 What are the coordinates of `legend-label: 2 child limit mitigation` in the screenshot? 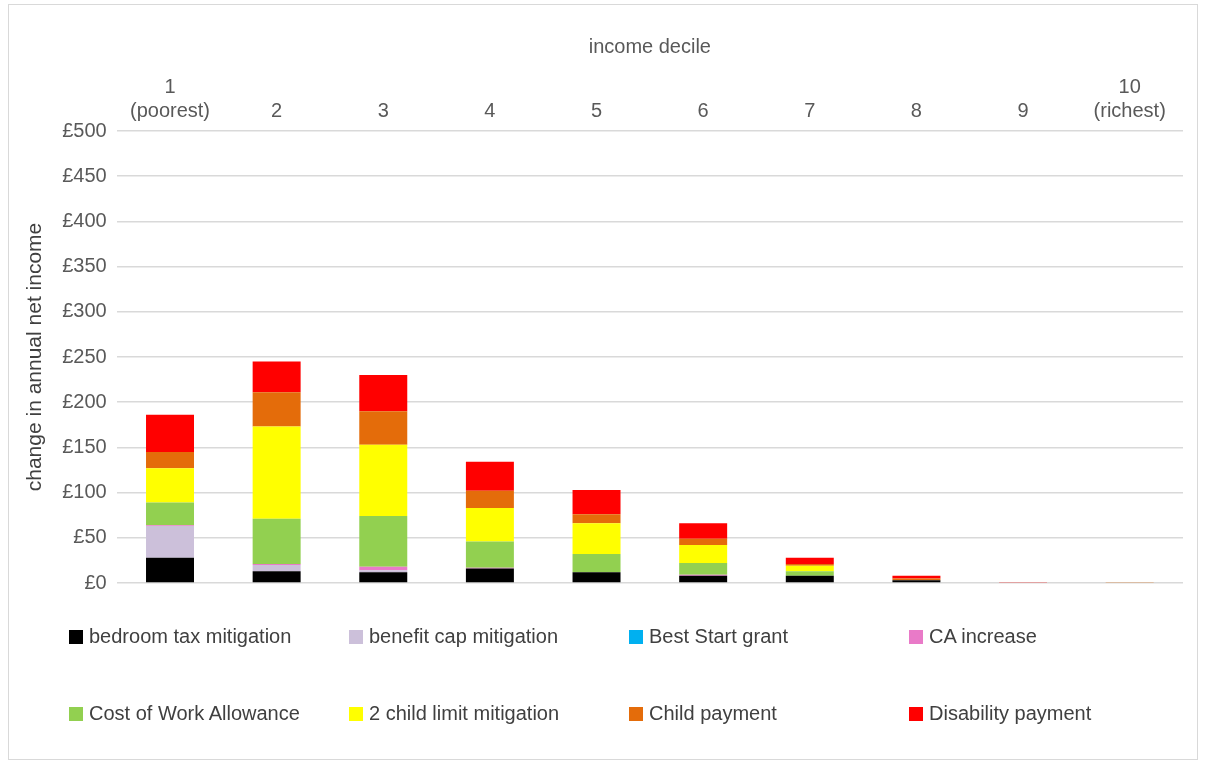 It's located at (464, 713).